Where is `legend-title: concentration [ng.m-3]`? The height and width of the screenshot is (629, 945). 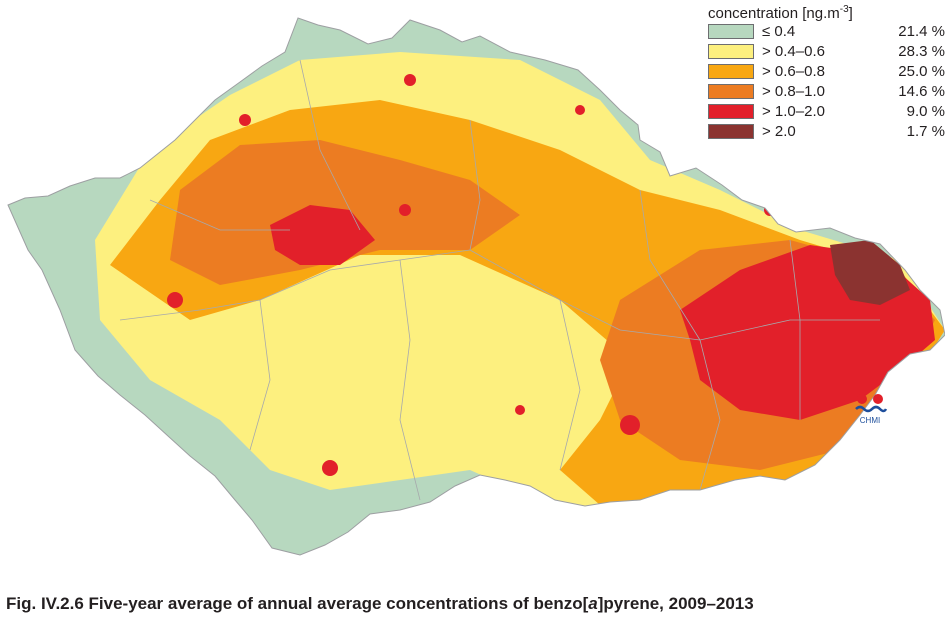 legend-title: concentration [ng.m-3] is located at coordinates (780, 13).